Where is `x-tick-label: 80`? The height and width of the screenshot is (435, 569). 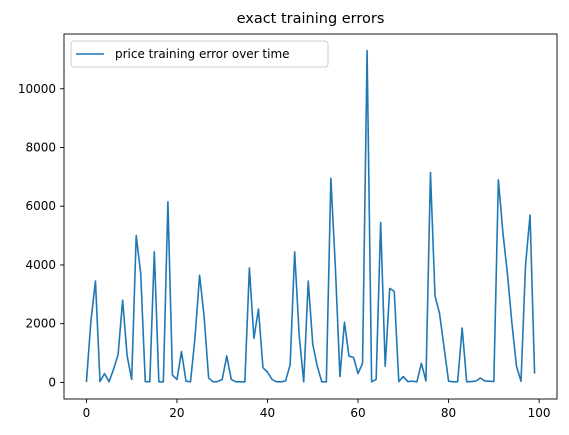 x-tick-label: 80 is located at coordinates (448, 413).